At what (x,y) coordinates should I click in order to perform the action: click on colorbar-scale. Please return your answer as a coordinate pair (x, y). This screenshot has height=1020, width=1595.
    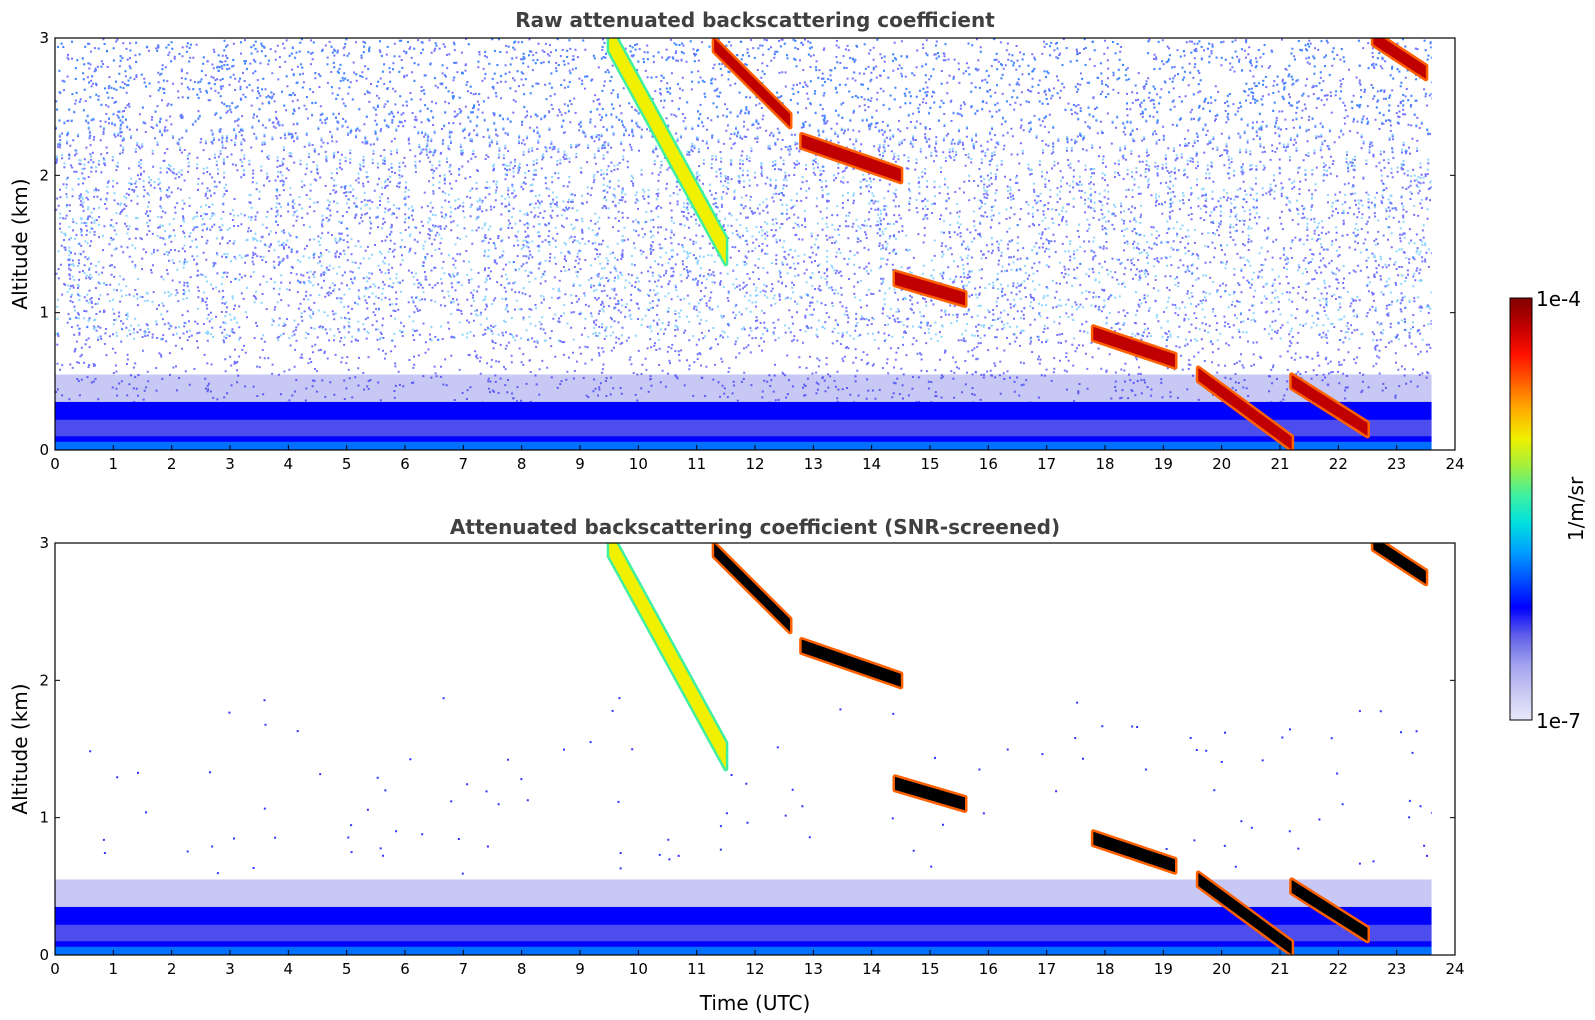
    Looking at the image, I should click on (1521, 509).